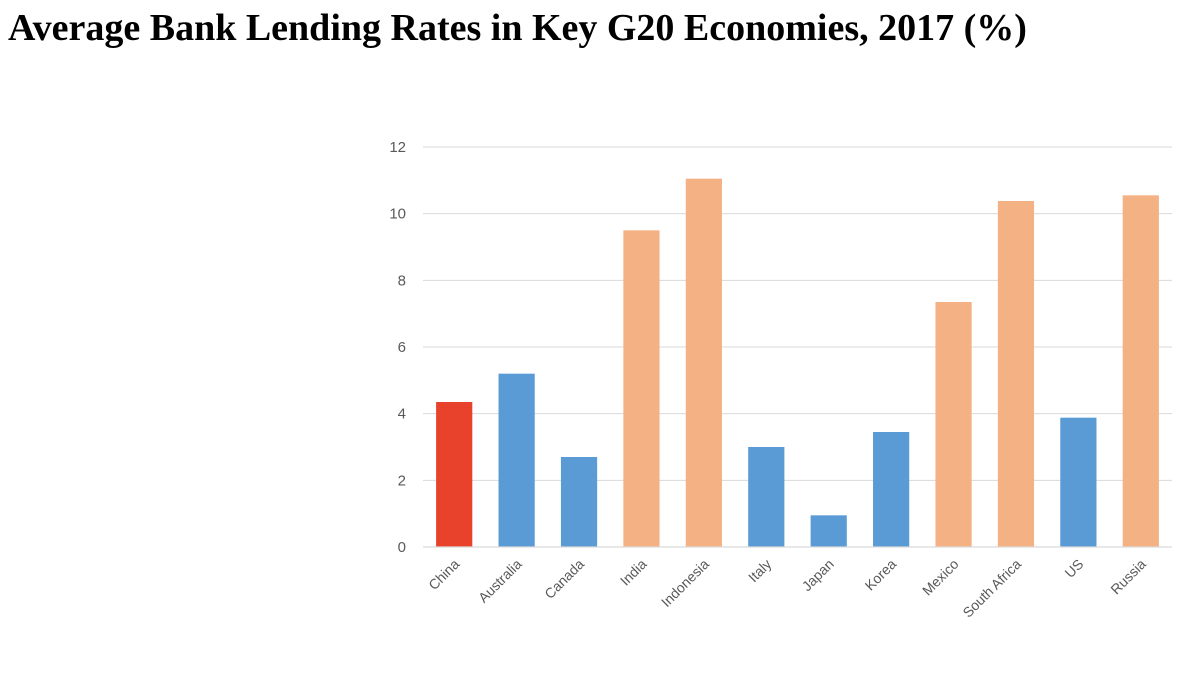  Describe the element at coordinates (443, 574) in the screenshot. I see `x-tick-label: China` at that location.